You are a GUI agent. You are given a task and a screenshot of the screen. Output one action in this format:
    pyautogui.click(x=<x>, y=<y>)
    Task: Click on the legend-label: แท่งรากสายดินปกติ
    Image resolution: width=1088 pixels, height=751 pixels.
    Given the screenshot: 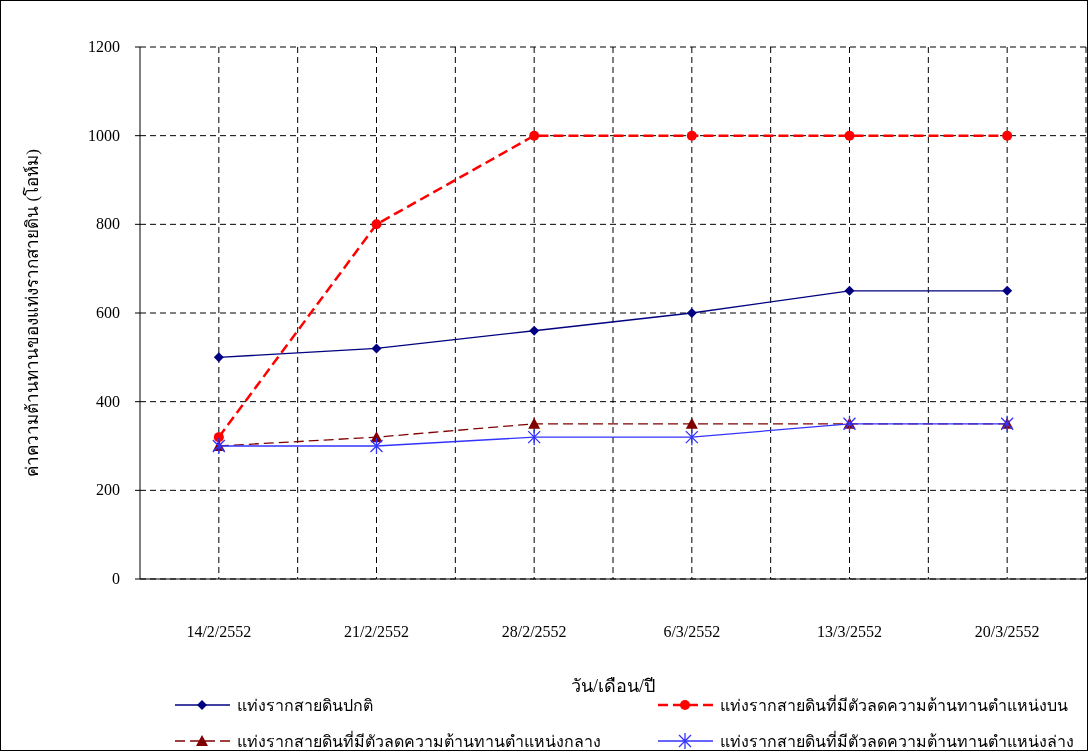 What is the action you would take?
    pyautogui.click(x=305, y=705)
    